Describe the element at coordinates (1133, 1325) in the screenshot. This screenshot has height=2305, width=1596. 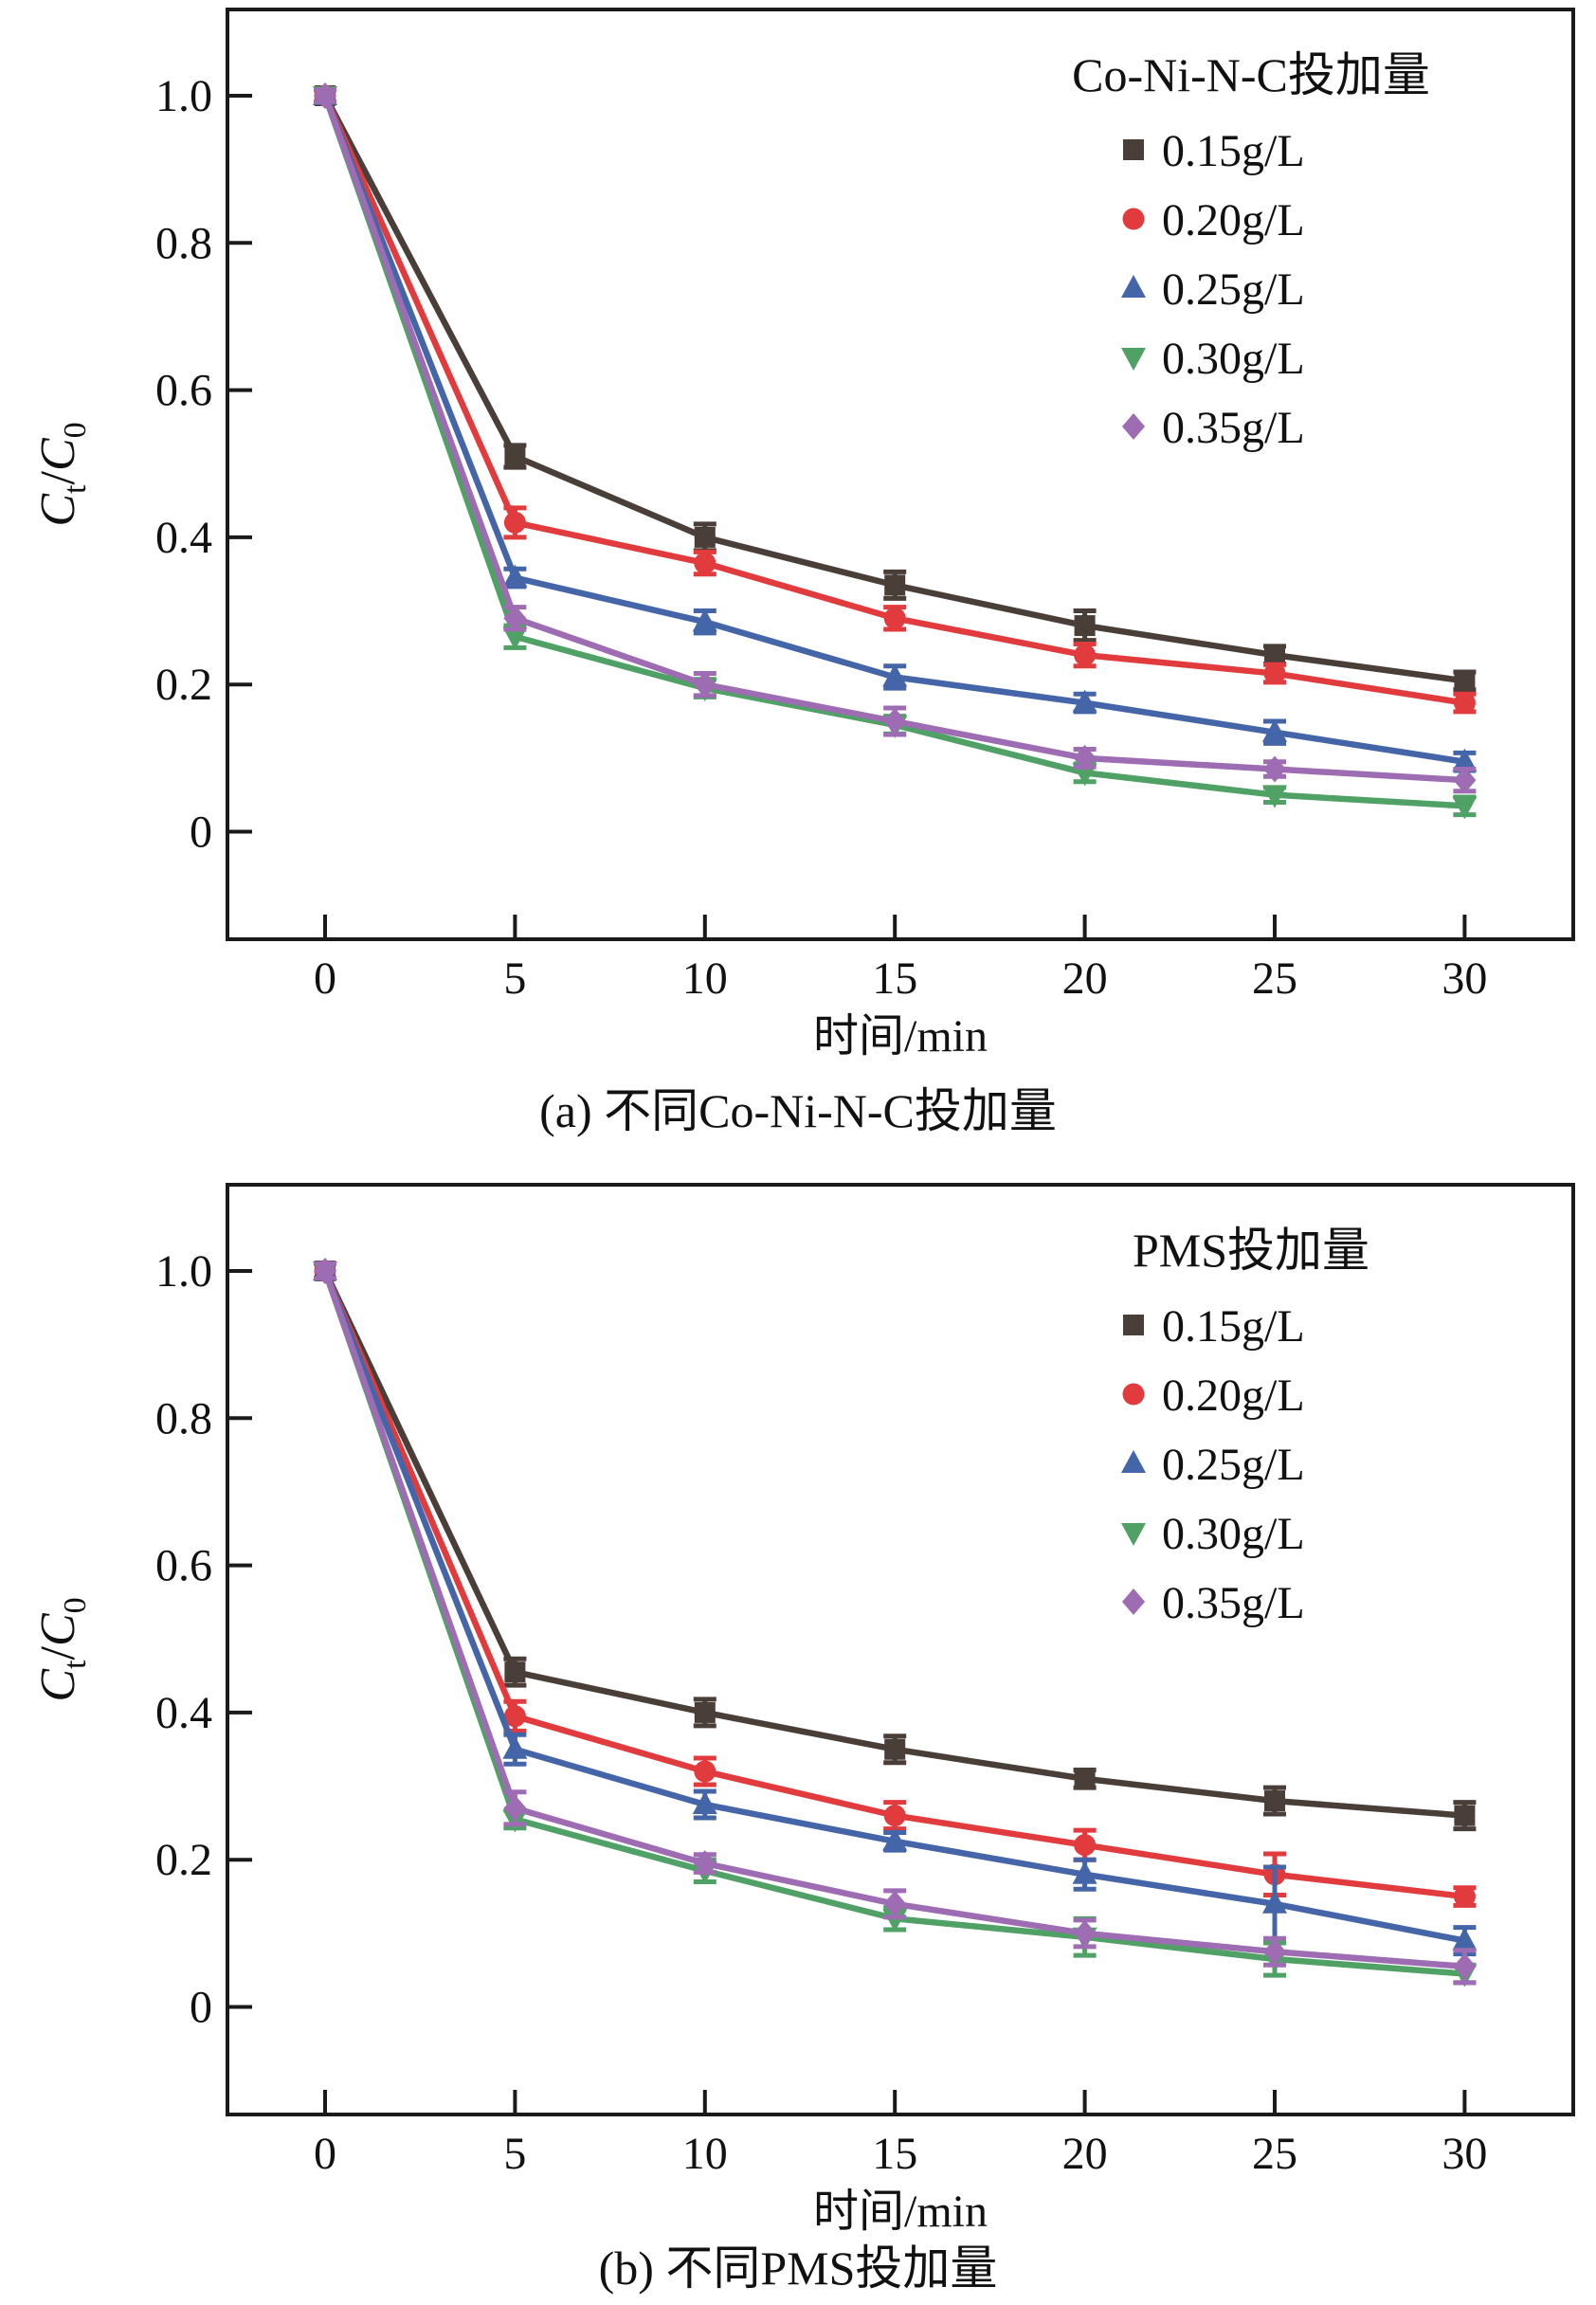
I see `square-legend-marker-icon` at that location.